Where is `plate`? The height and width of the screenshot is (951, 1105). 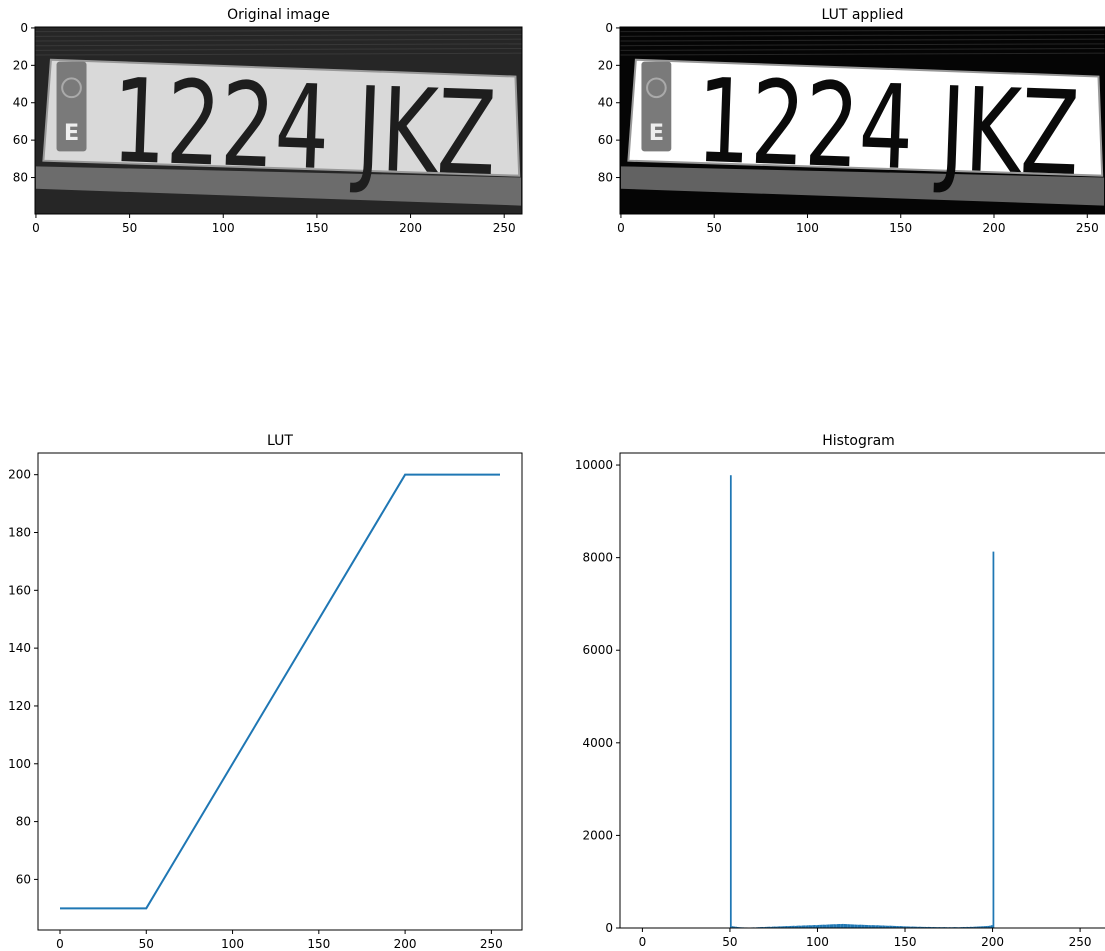
plate is located at coordinates (865, 117).